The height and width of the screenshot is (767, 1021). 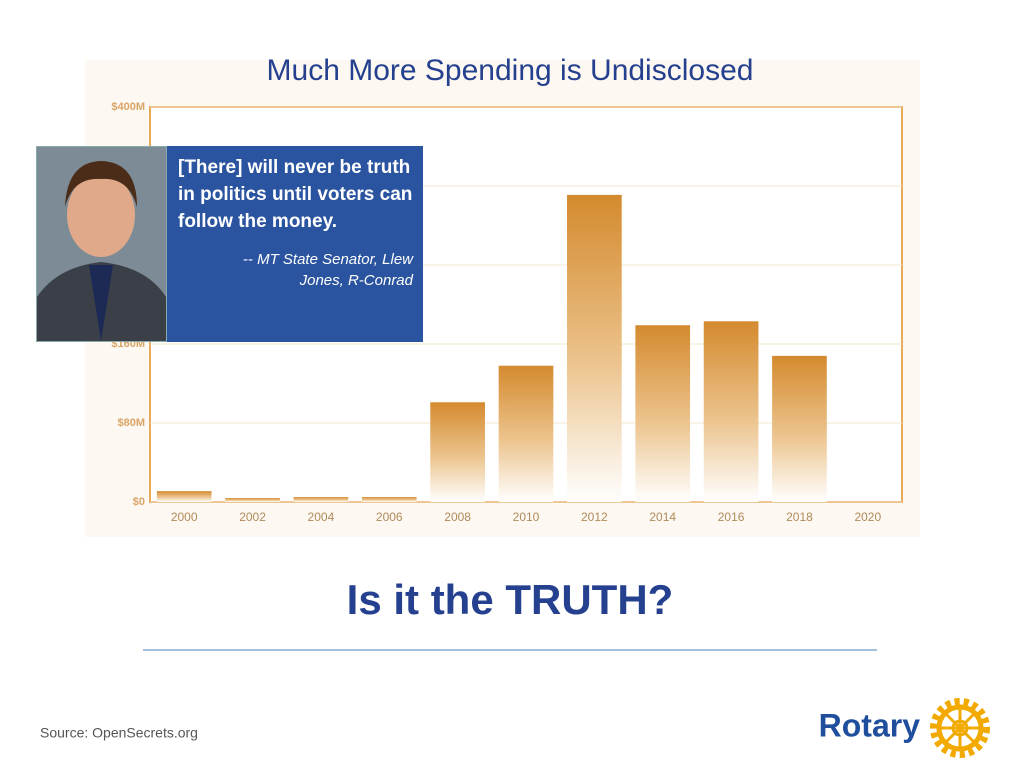 What do you see at coordinates (526, 517) in the screenshot?
I see `x-tick-label: 2010` at bounding box center [526, 517].